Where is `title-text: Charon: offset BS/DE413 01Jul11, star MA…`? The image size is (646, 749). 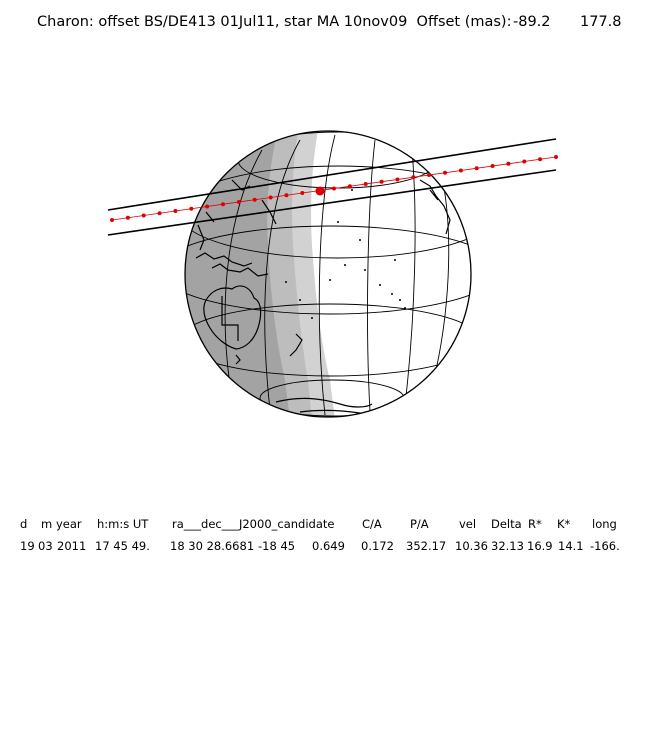 title-text: Charon: offset BS/DE413 01Jul11, star MA… is located at coordinates (274, 22).